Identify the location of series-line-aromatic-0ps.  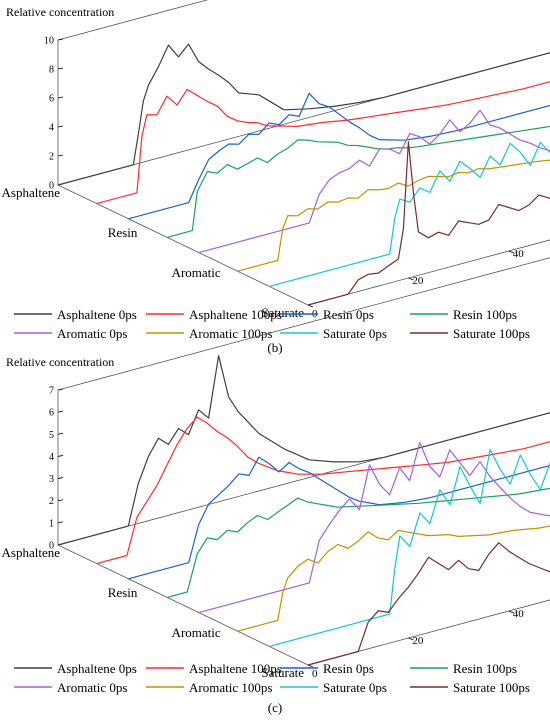
(374, 181).